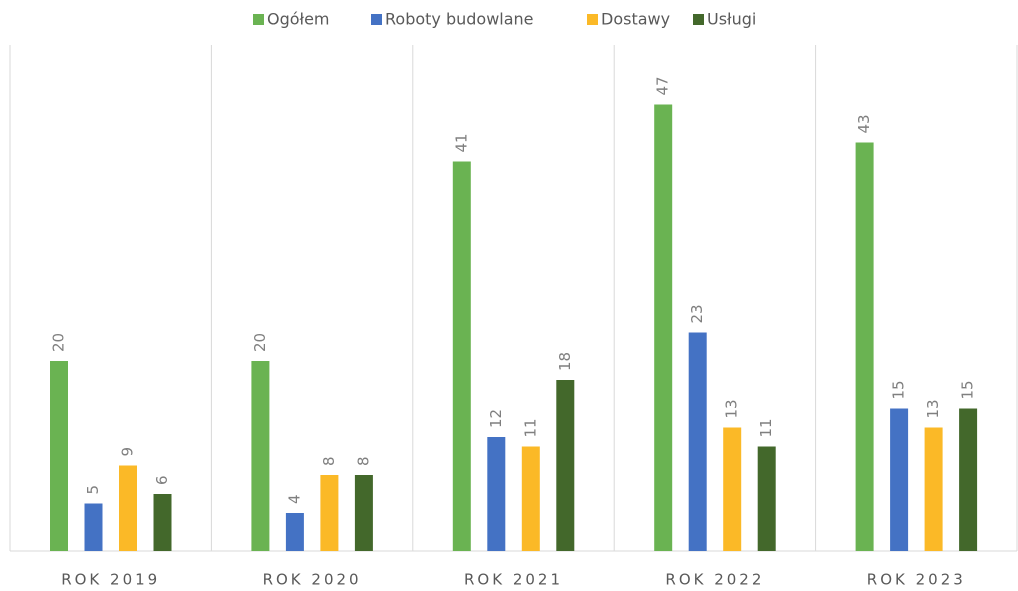  I want to click on x-tick-label: ROK 2023, so click(916, 580).